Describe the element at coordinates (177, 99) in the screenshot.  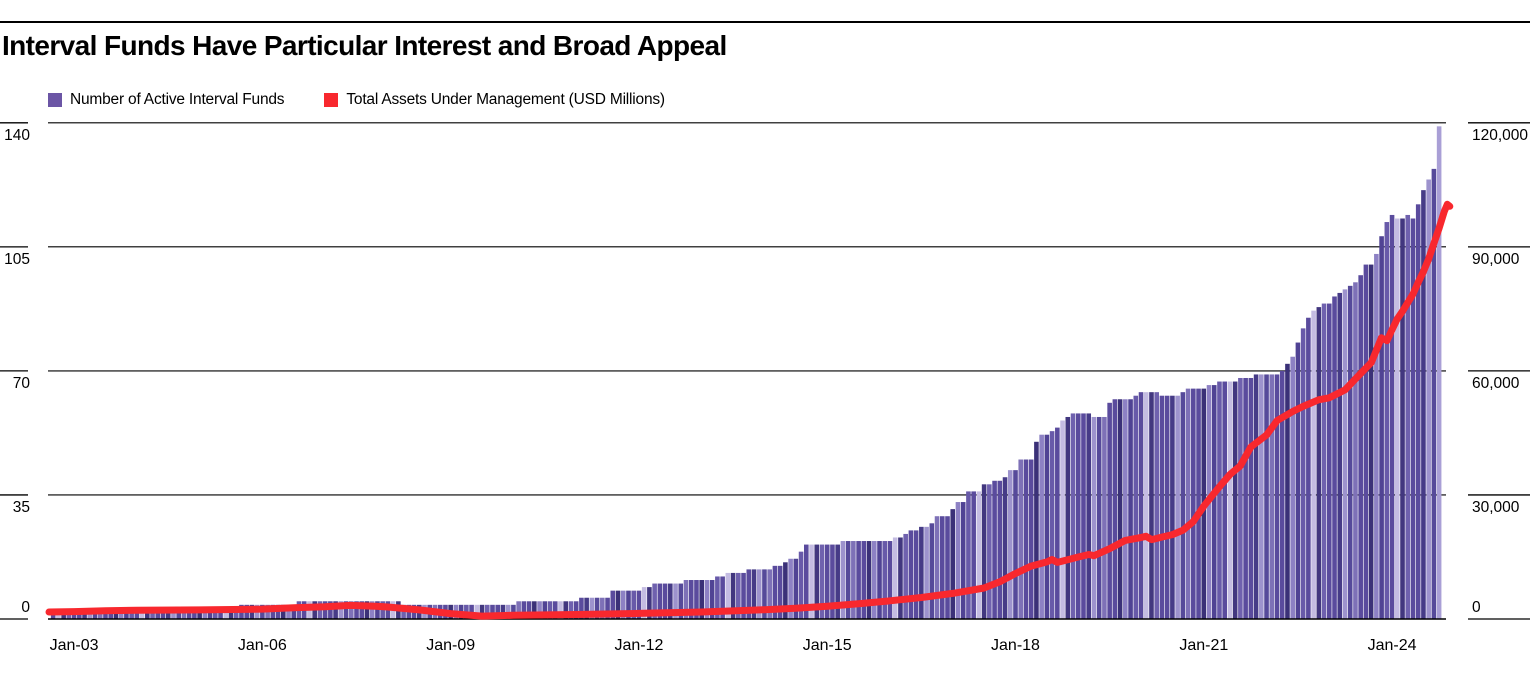
I see `funds-series-label: Number of Active Interval Funds` at that location.